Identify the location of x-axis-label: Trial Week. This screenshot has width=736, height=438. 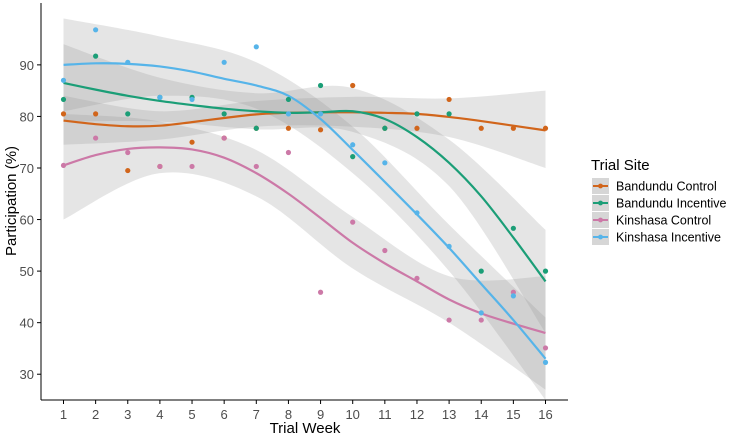
(305, 428).